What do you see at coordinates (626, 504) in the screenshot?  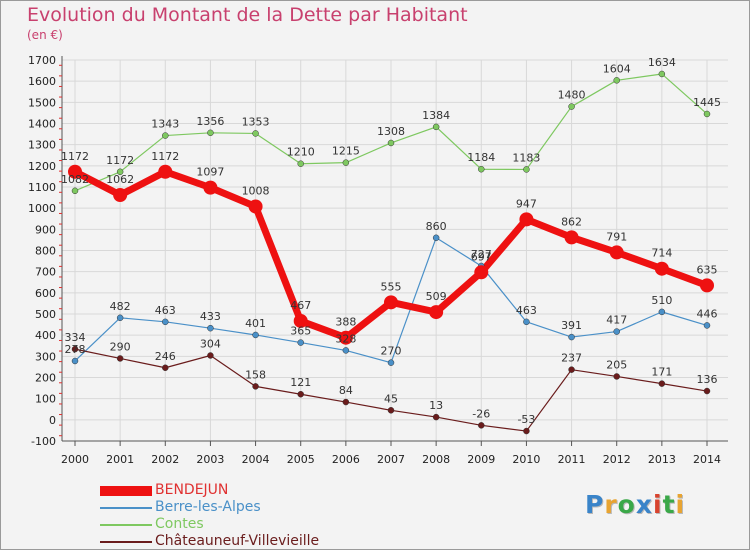 I see `logo-letter: o` at bounding box center [626, 504].